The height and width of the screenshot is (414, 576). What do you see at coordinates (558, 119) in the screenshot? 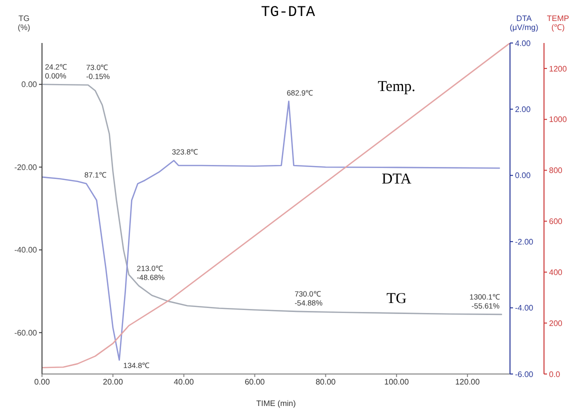
I see `y3-tick-label: 1000` at bounding box center [558, 119].